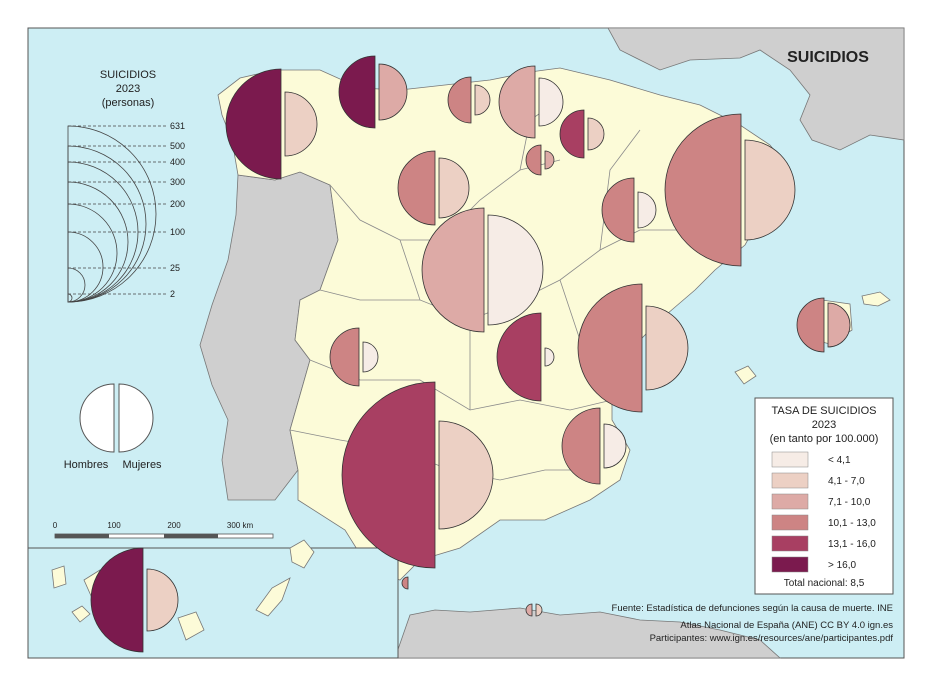 The height and width of the screenshot is (685, 933). What do you see at coordinates (163, 530) in the screenshot?
I see `scale-bar: 0 100 200 300 km` at bounding box center [163, 530].